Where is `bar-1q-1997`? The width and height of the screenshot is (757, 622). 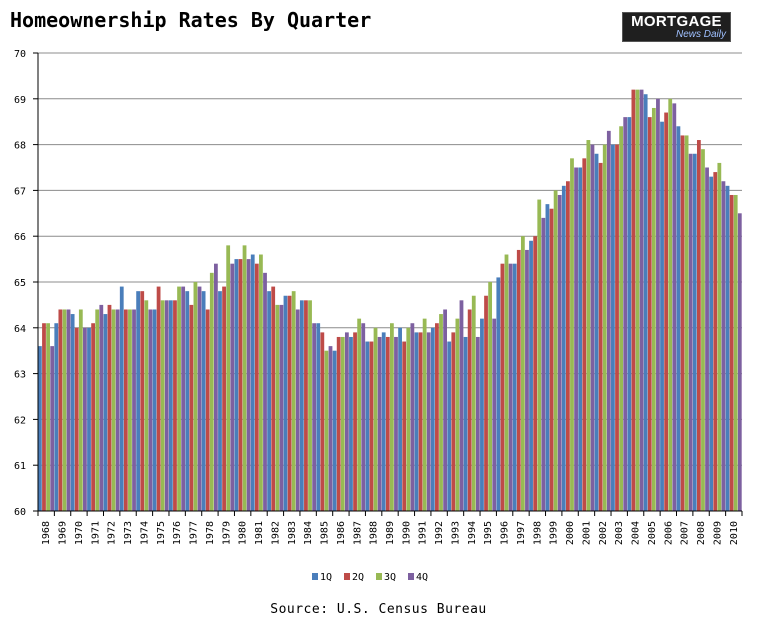 bar-1q-1997 is located at coordinates (514, 387).